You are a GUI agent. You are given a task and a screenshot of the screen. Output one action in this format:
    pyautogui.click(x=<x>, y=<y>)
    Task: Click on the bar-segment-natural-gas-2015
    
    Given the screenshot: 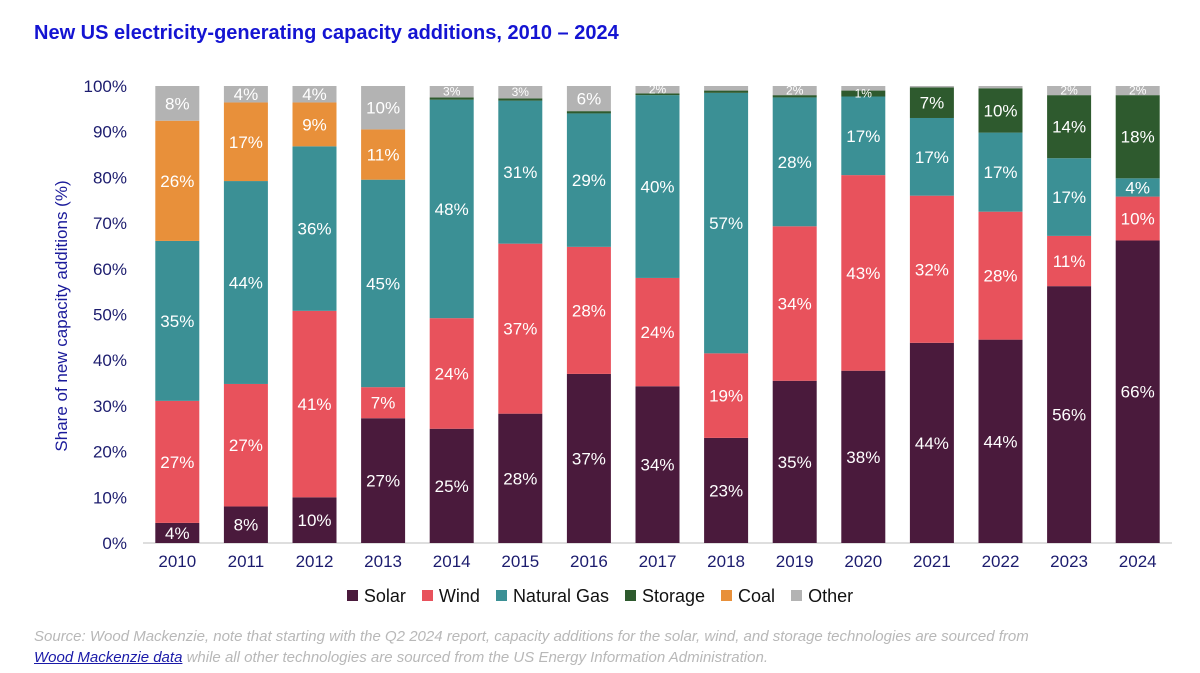 What is the action you would take?
    pyautogui.click(x=520, y=172)
    